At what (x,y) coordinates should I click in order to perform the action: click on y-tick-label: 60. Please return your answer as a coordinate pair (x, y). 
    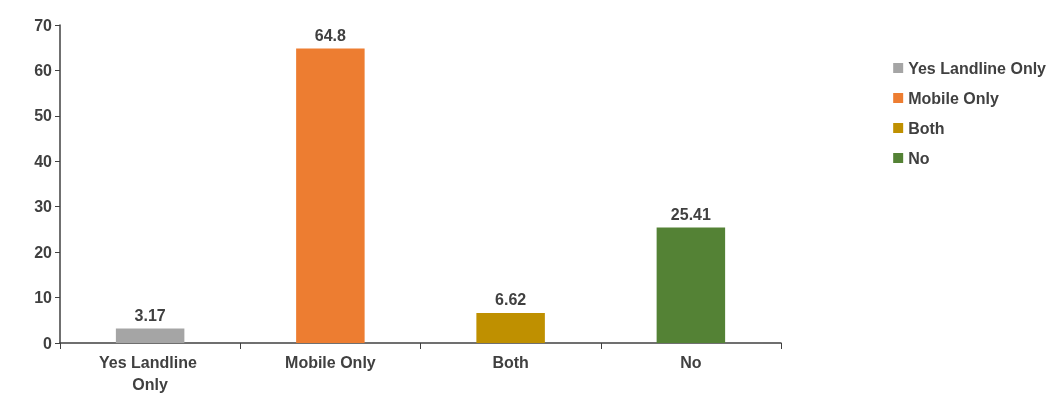
    Looking at the image, I should click on (43, 70).